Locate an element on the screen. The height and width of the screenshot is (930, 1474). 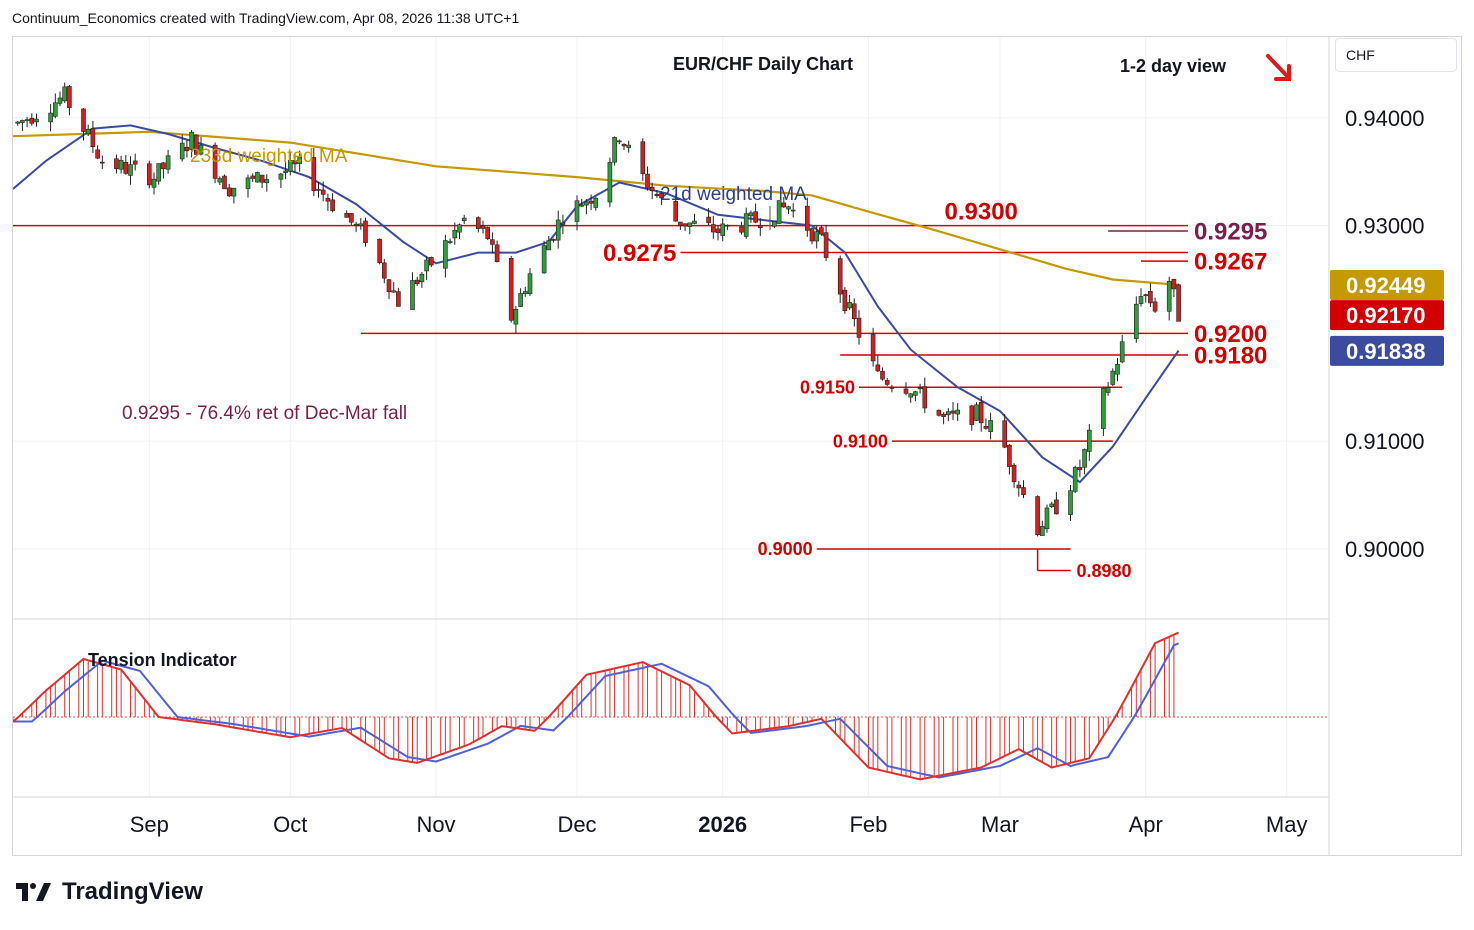
arrow-head is located at coordinates (1282, 72).